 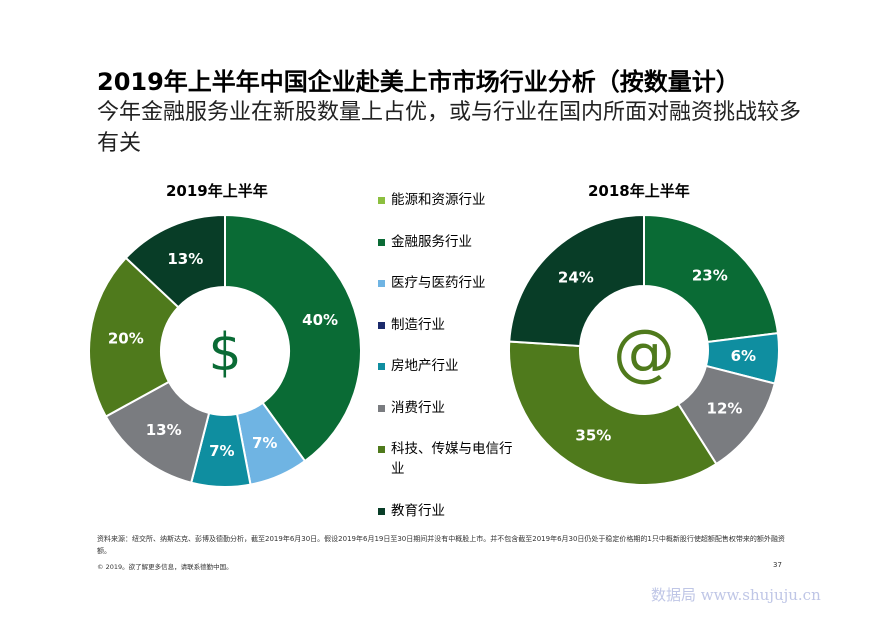 I want to click on donut-chart-2019: 40% 7% 7% 13% 20% 13% $, so click(x=225, y=350).